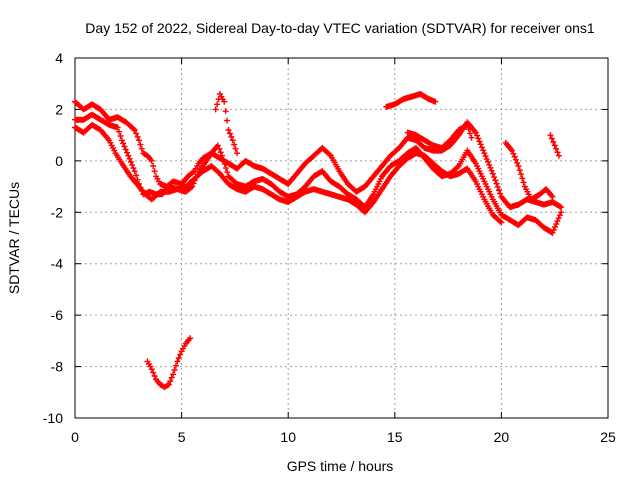  Describe the element at coordinates (59, 58) in the screenshot. I see `y-tick-label: 4` at that location.